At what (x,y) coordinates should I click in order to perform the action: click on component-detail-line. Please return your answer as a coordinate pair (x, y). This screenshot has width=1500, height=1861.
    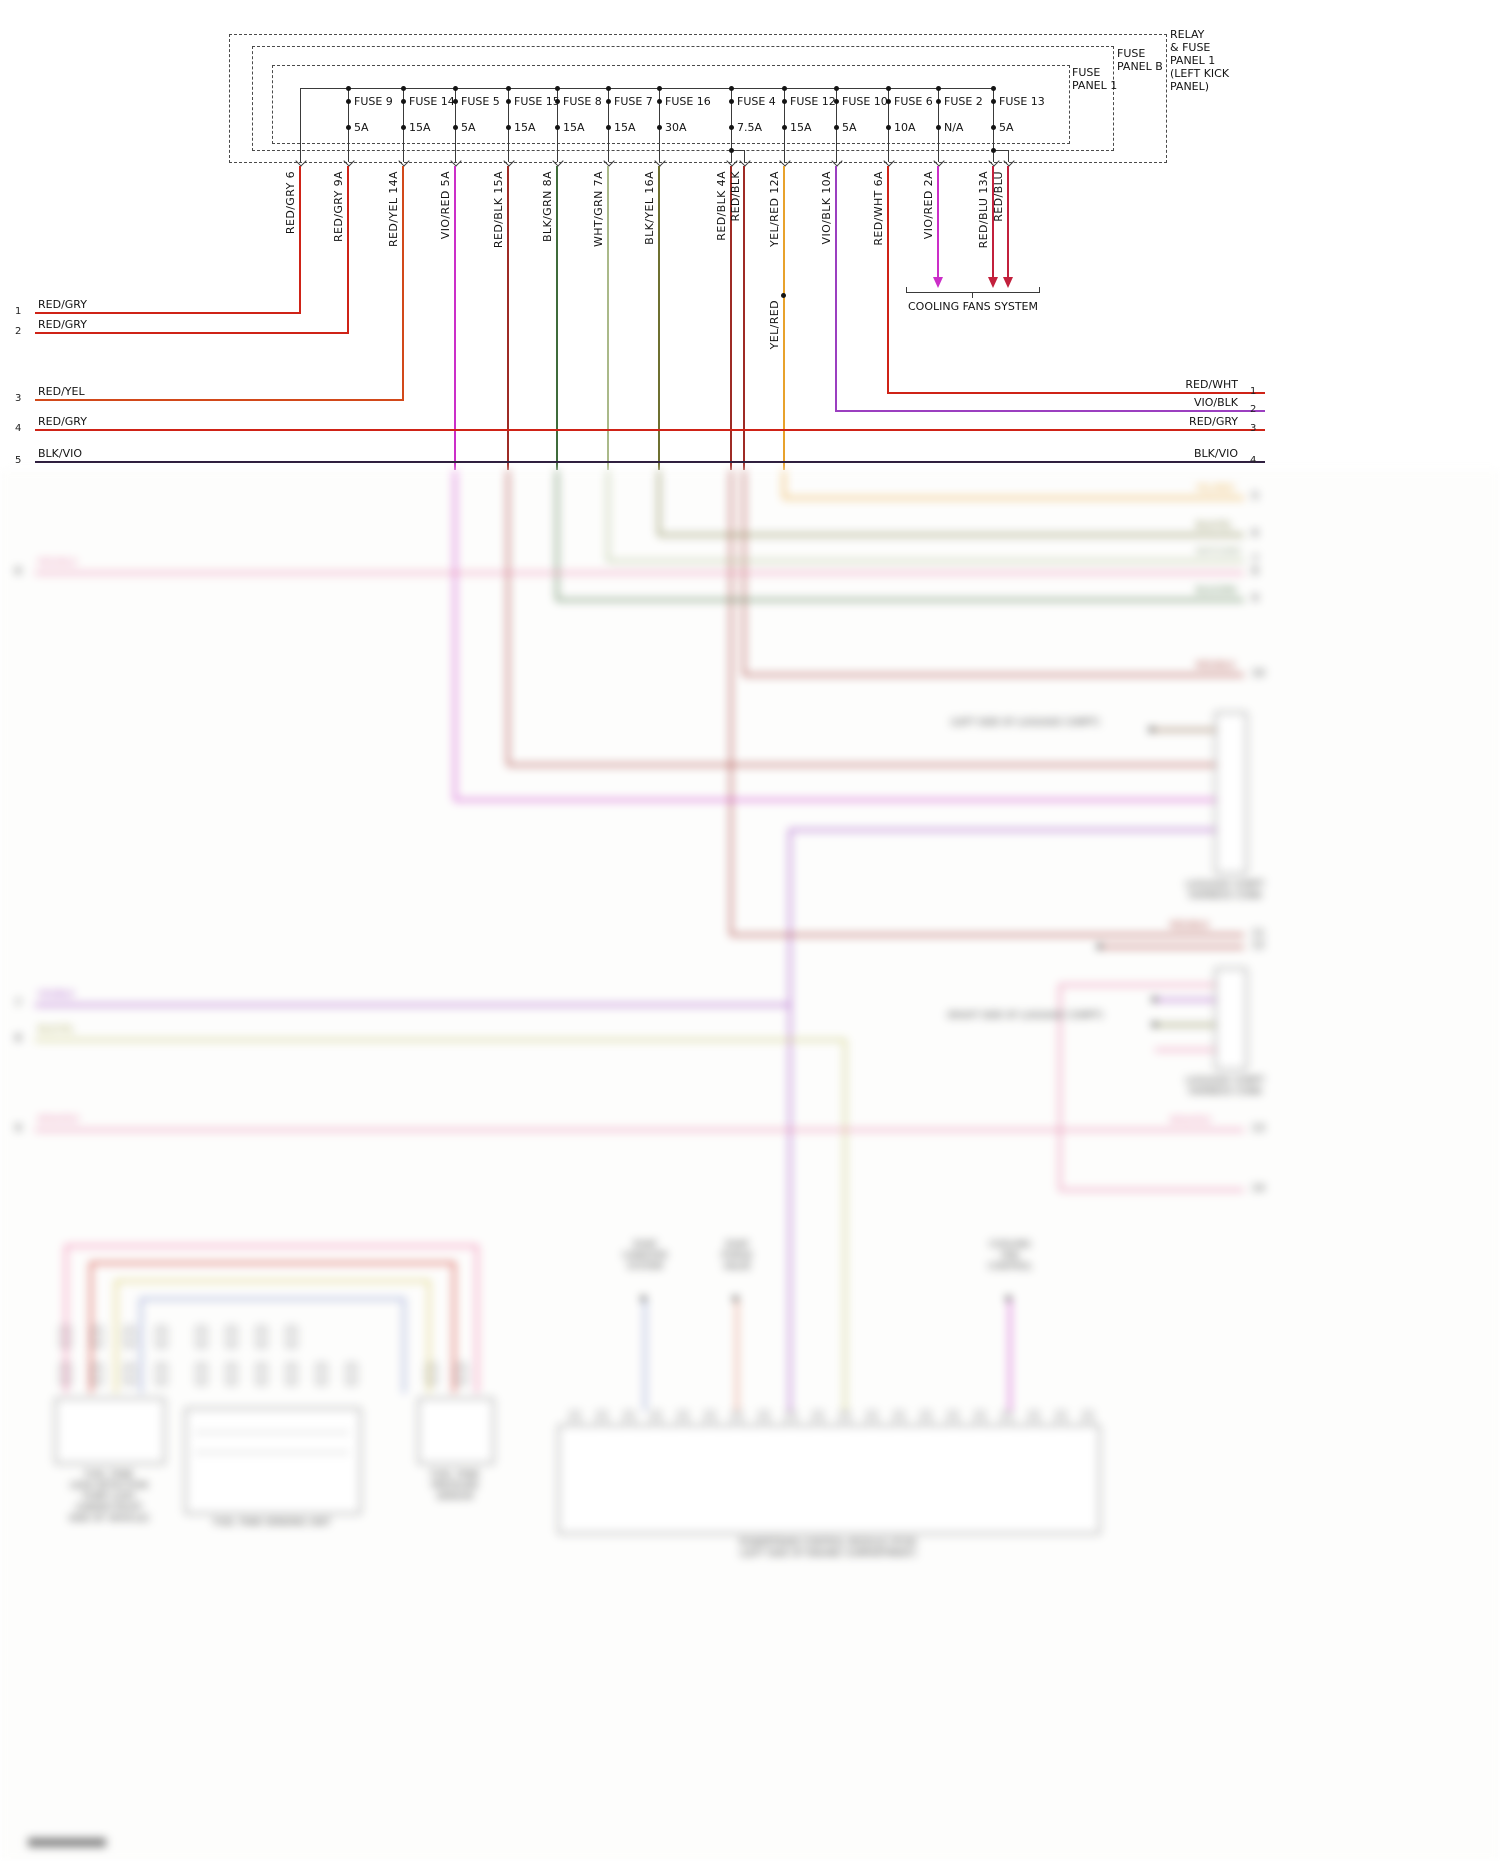
    Looking at the image, I should click on (272, 1432).